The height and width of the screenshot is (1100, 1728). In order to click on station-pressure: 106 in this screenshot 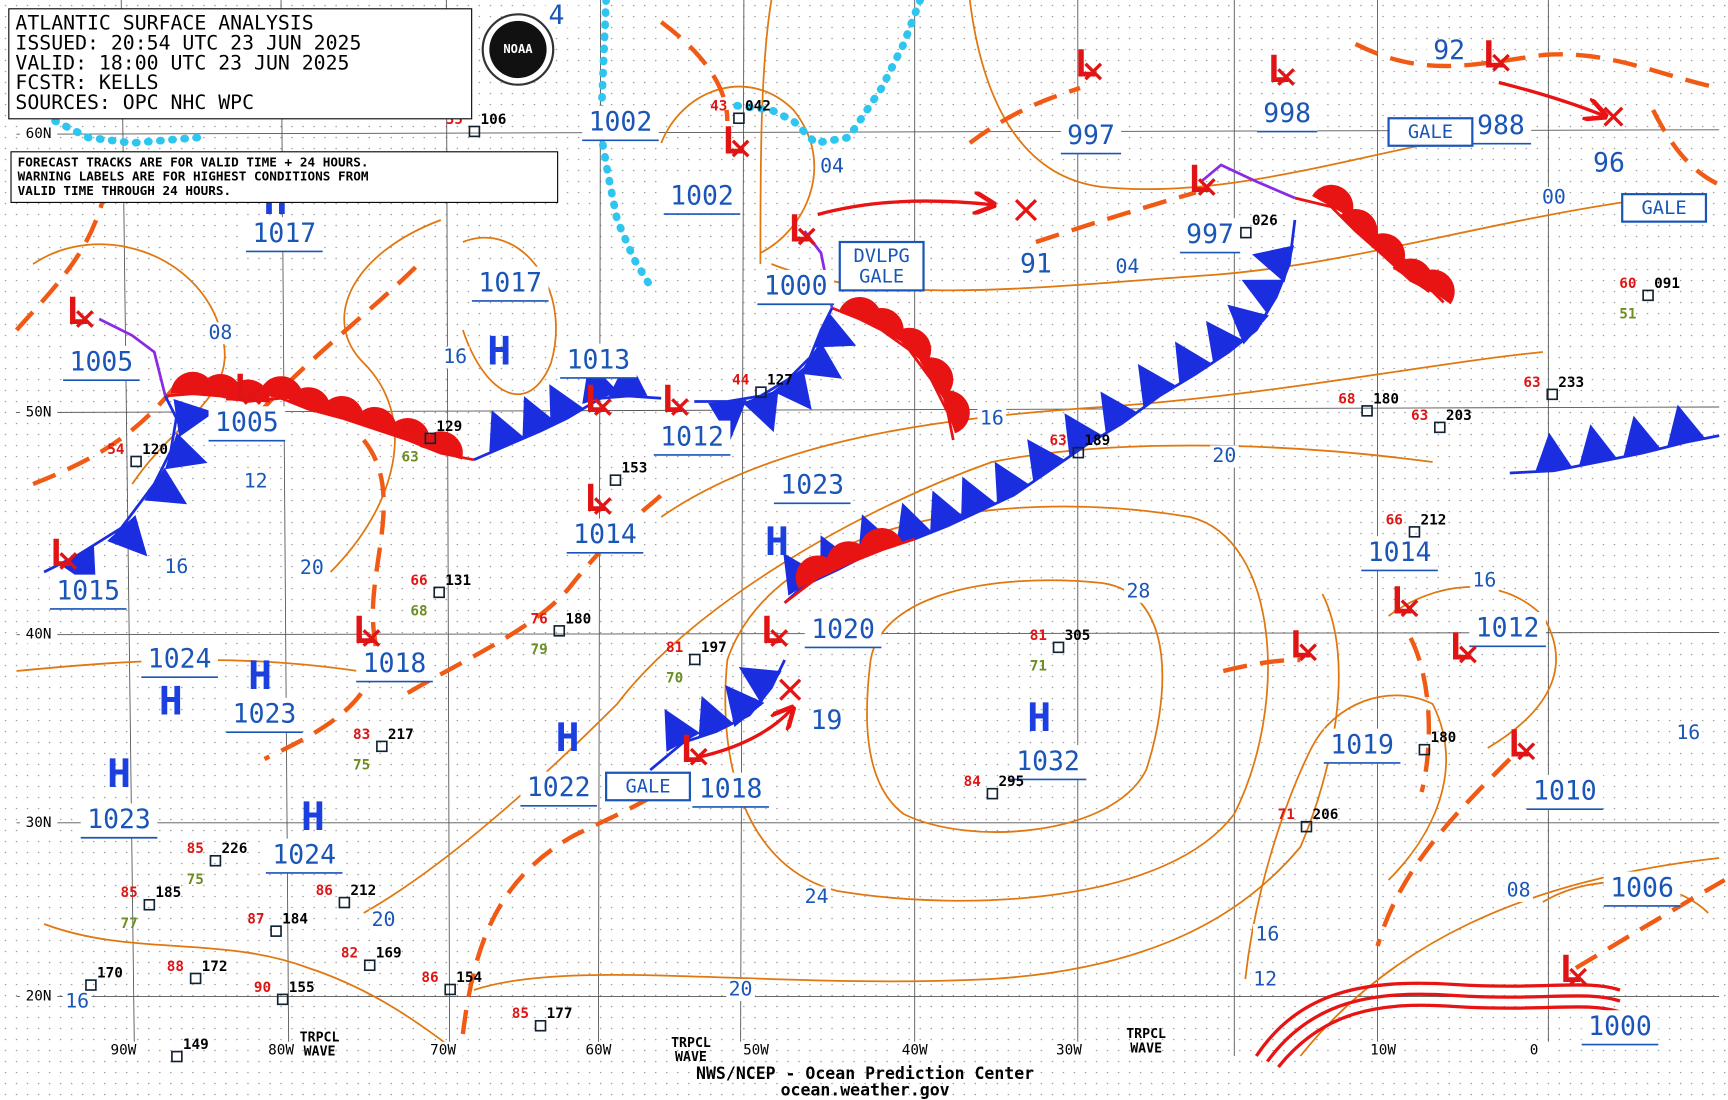, I will do `click(493, 120)`.